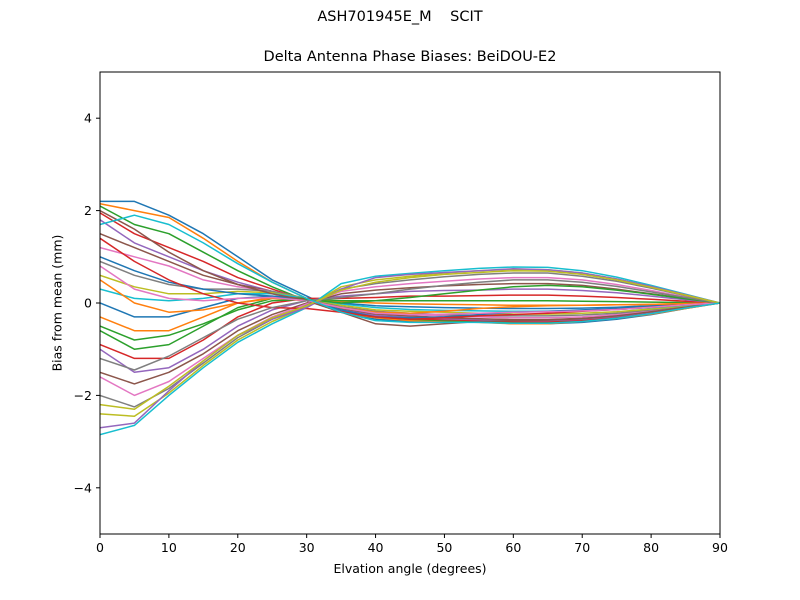 The height and width of the screenshot is (600, 800). What do you see at coordinates (720, 547) in the screenshot?
I see `x-tick-label: 90` at bounding box center [720, 547].